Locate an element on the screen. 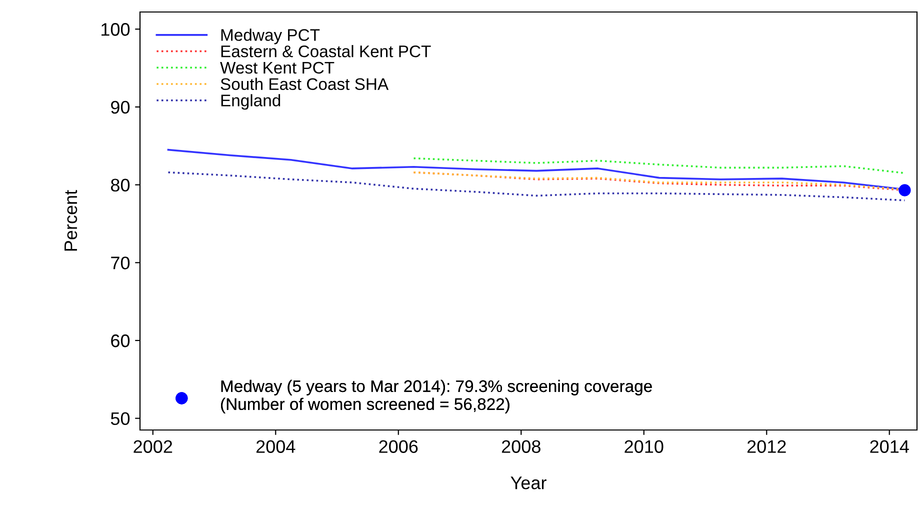 This screenshot has width=922, height=516. y-tick-label: 100 is located at coordinates (116, 29).